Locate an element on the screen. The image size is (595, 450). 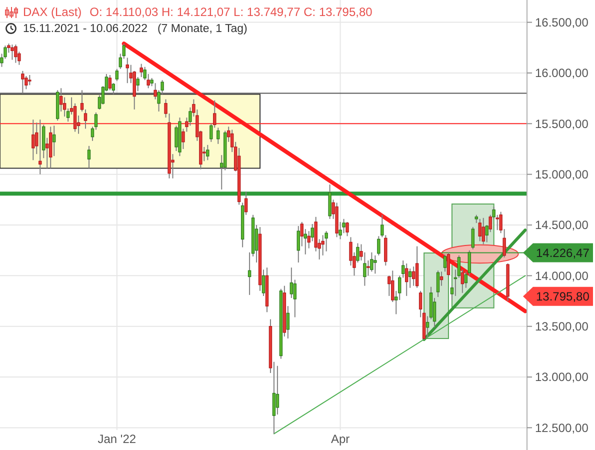
text: 13.795,80 is located at coordinates (563, 297).